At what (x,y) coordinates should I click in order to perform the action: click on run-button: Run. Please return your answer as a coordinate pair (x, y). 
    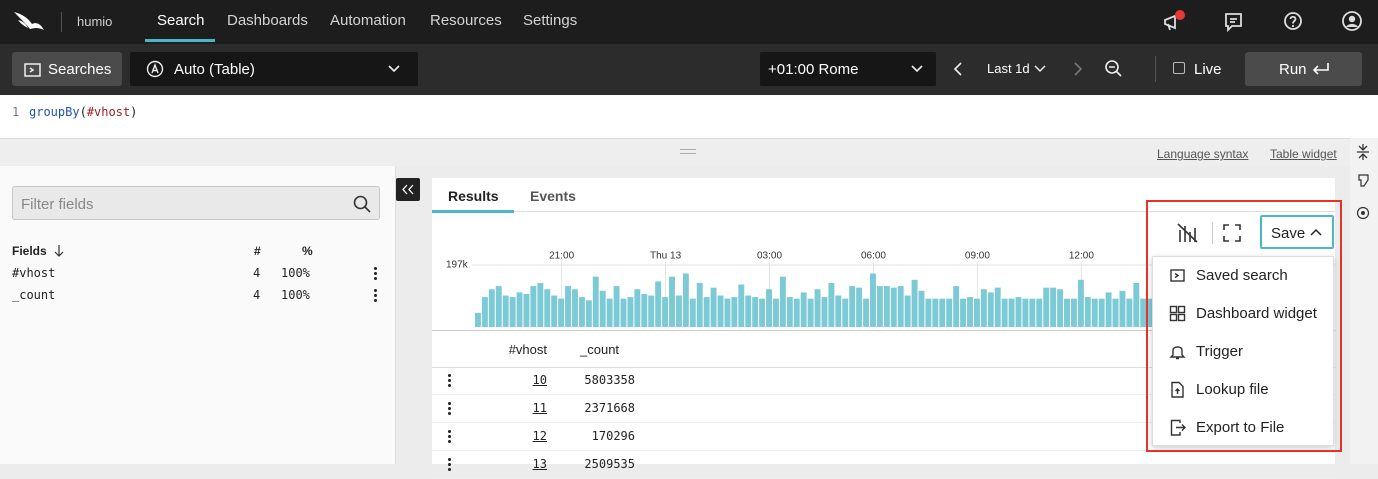
    Looking at the image, I should click on (1303, 69).